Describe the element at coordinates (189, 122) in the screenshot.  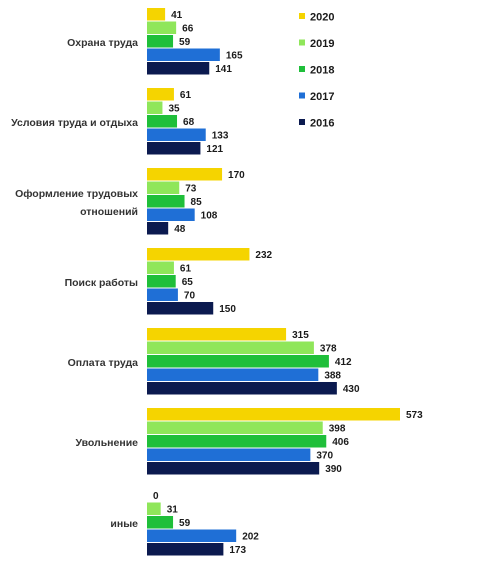
I see `data-label: 68` at that location.